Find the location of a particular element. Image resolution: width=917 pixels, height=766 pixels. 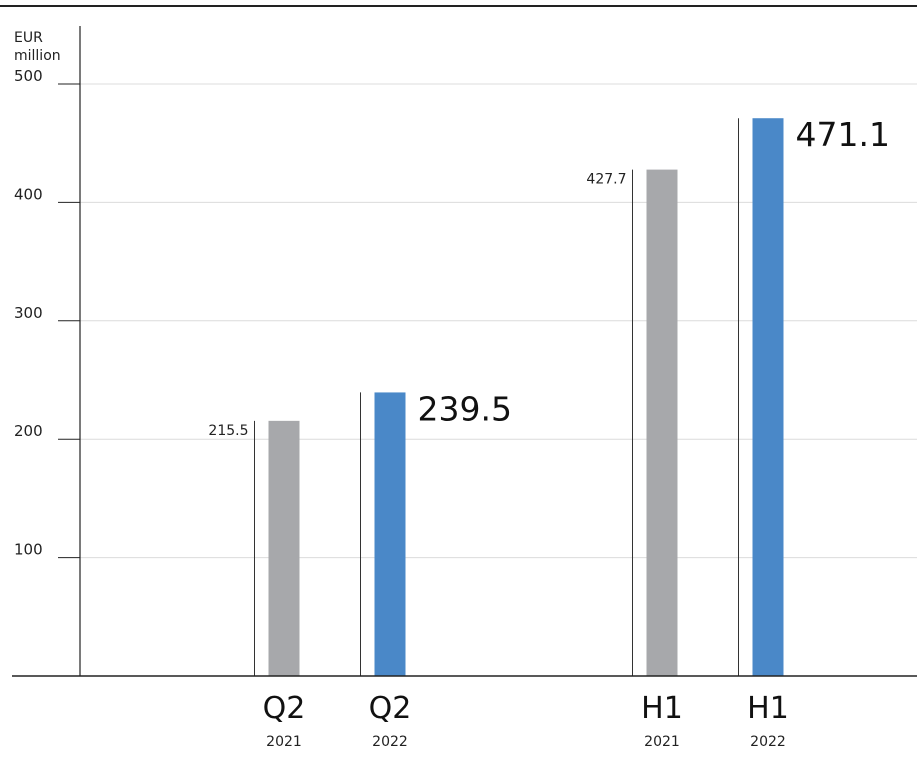

y-tick-label: 100 is located at coordinates (28, 550).